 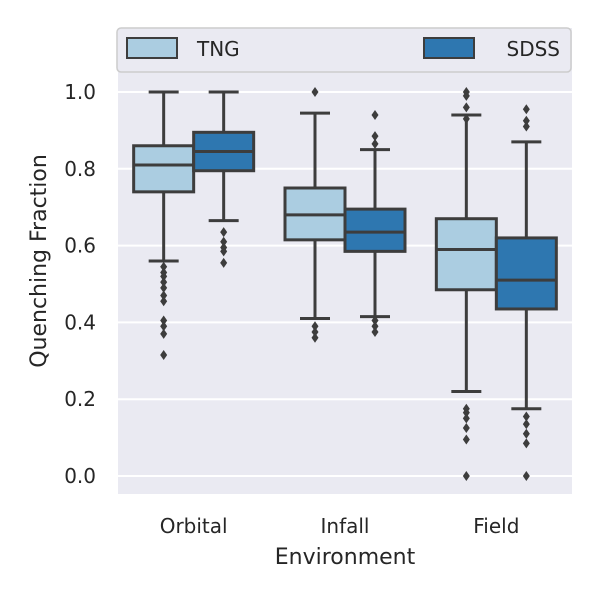 I want to click on legend-label: TNG, so click(x=218, y=49).